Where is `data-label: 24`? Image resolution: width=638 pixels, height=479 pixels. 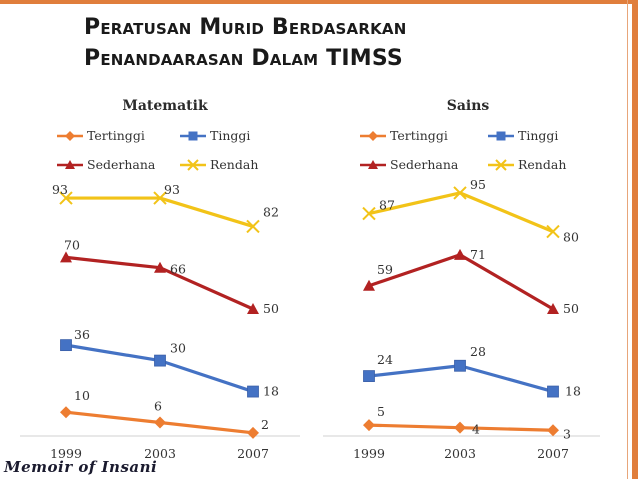 data-label: 24 is located at coordinates (385, 359).